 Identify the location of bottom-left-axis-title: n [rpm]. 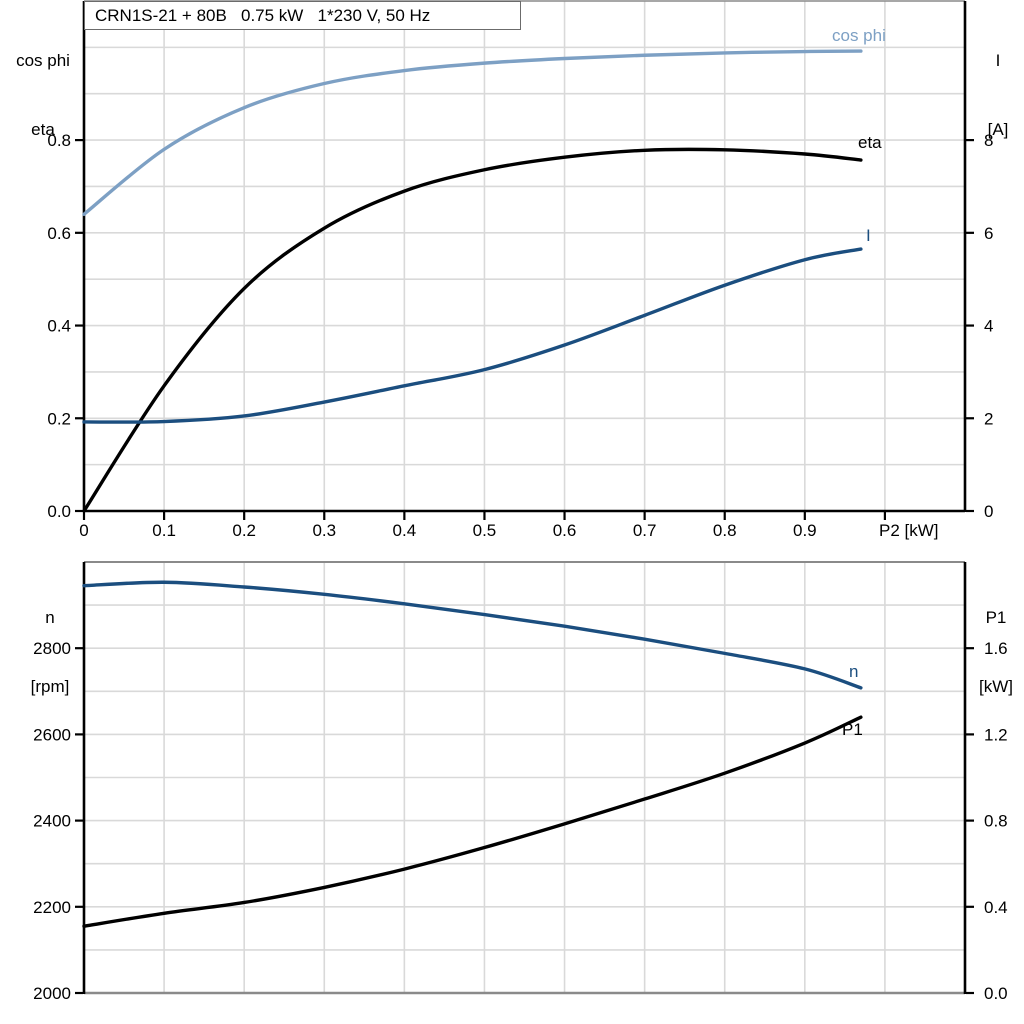
(50, 652).